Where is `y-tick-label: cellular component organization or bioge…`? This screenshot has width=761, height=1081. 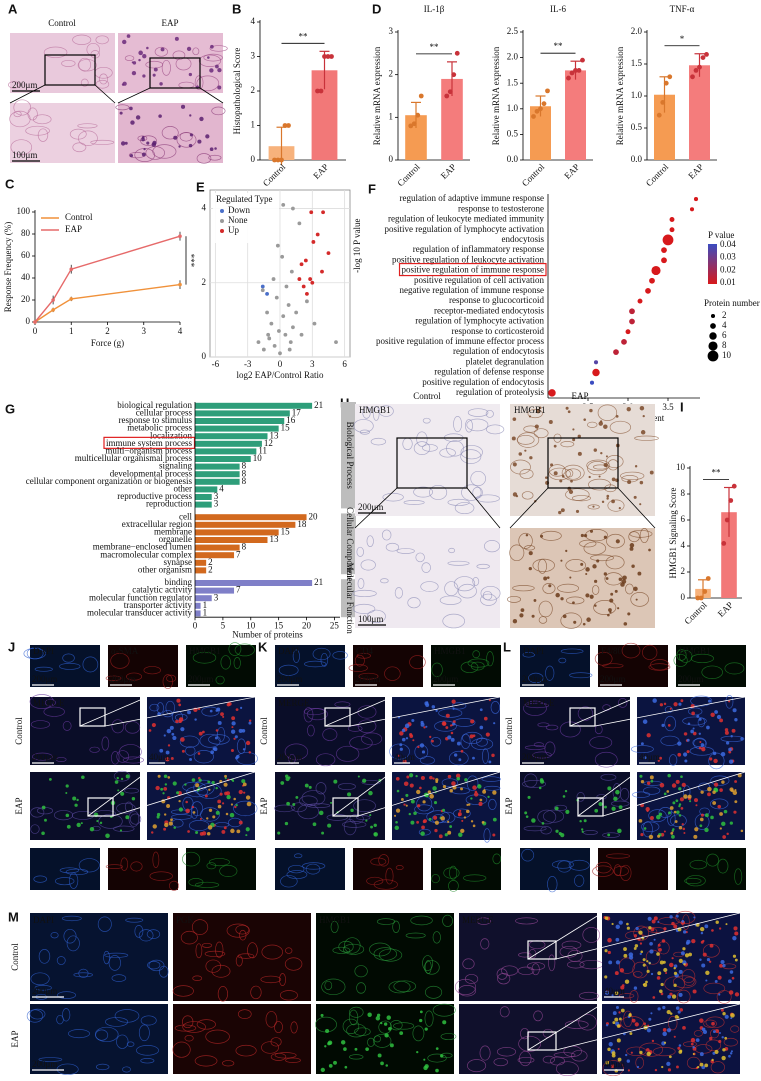 y-tick-label: cellular component organization or bioge… is located at coordinates (109, 481).